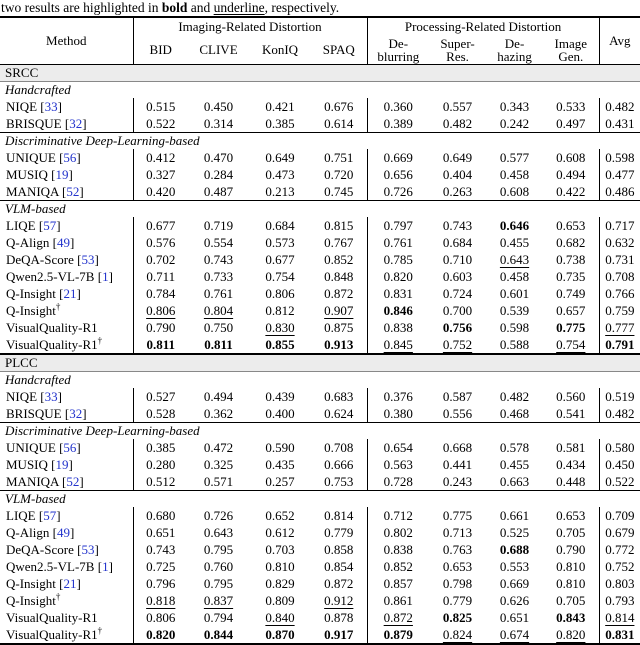 This screenshot has height=645, width=640. What do you see at coordinates (218, 310) in the screenshot?
I see `value-cell: 0.804` at bounding box center [218, 310].